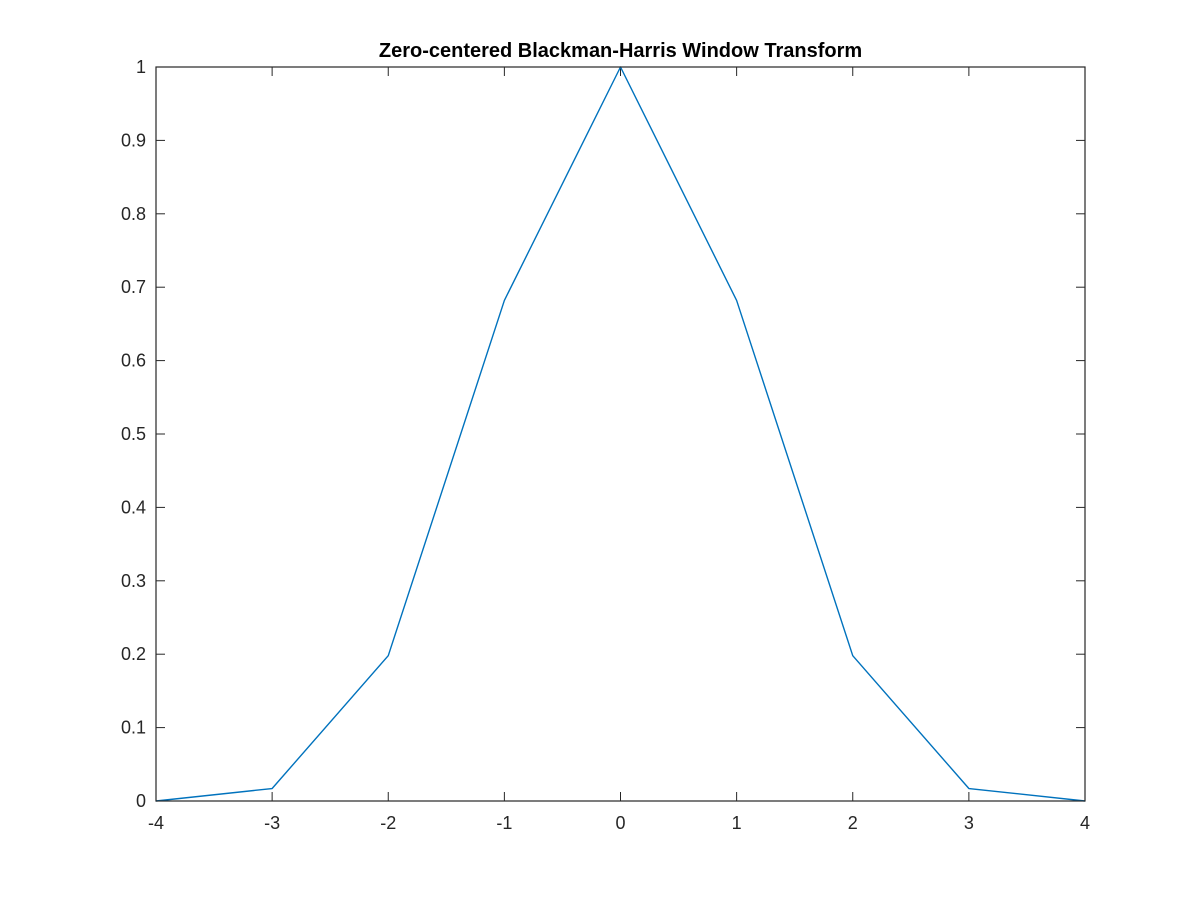 This screenshot has height=900, width=1200. What do you see at coordinates (133, 581) in the screenshot?
I see `y-tick-label: 0.3` at bounding box center [133, 581].